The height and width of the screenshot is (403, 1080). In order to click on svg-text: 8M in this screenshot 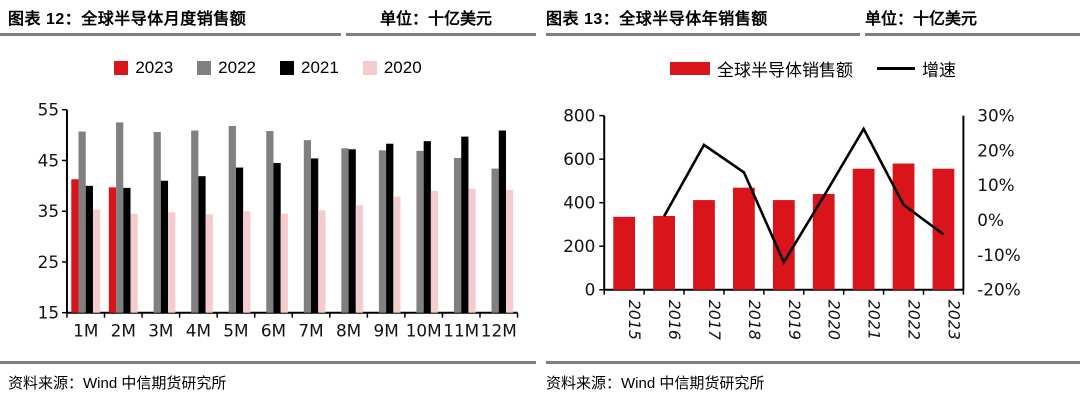, I will do `click(348, 330)`.